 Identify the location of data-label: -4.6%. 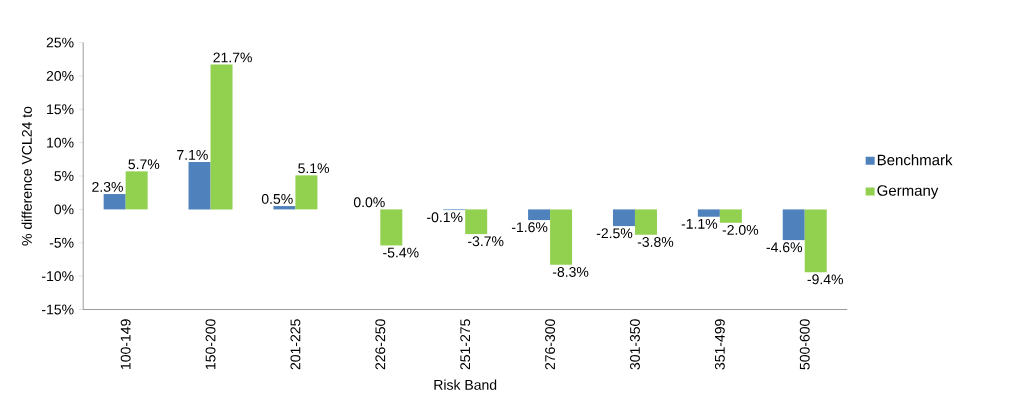
(784, 247).